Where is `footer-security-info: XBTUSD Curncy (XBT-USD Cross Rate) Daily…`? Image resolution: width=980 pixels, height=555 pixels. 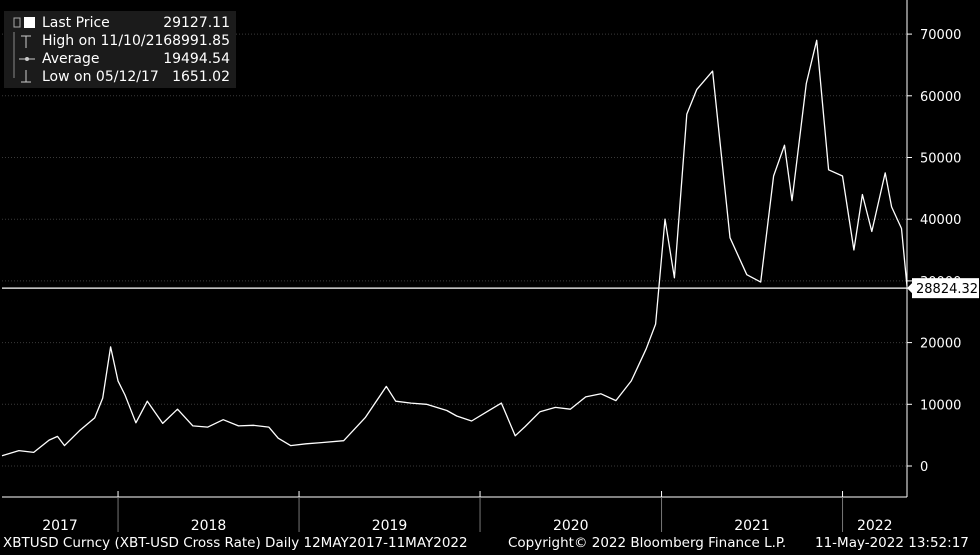
footer-security-info: XBTUSD Curncy (XBT-USD Cross Rate) Daily… is located at coordinates (235, 543).